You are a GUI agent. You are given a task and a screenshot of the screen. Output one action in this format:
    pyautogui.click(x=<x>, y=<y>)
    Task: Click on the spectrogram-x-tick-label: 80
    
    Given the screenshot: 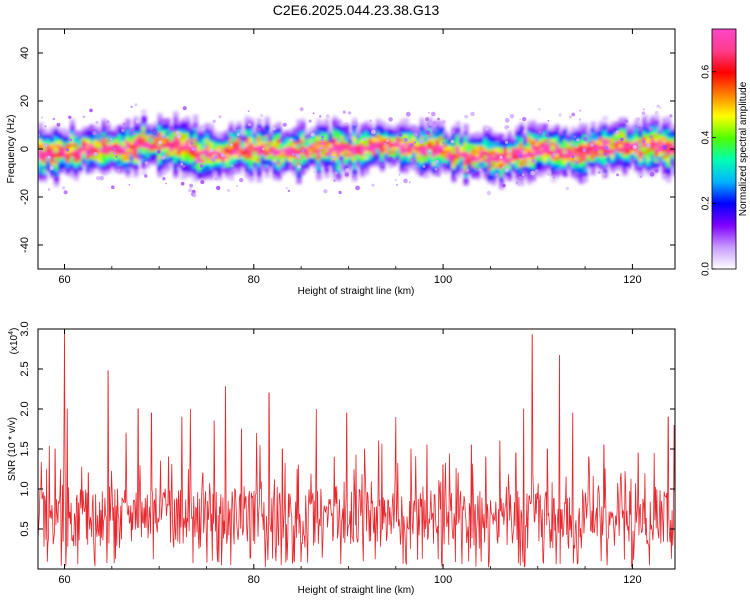 What is the action you would take?
    pyautogui.click(x=254, y=280)
    